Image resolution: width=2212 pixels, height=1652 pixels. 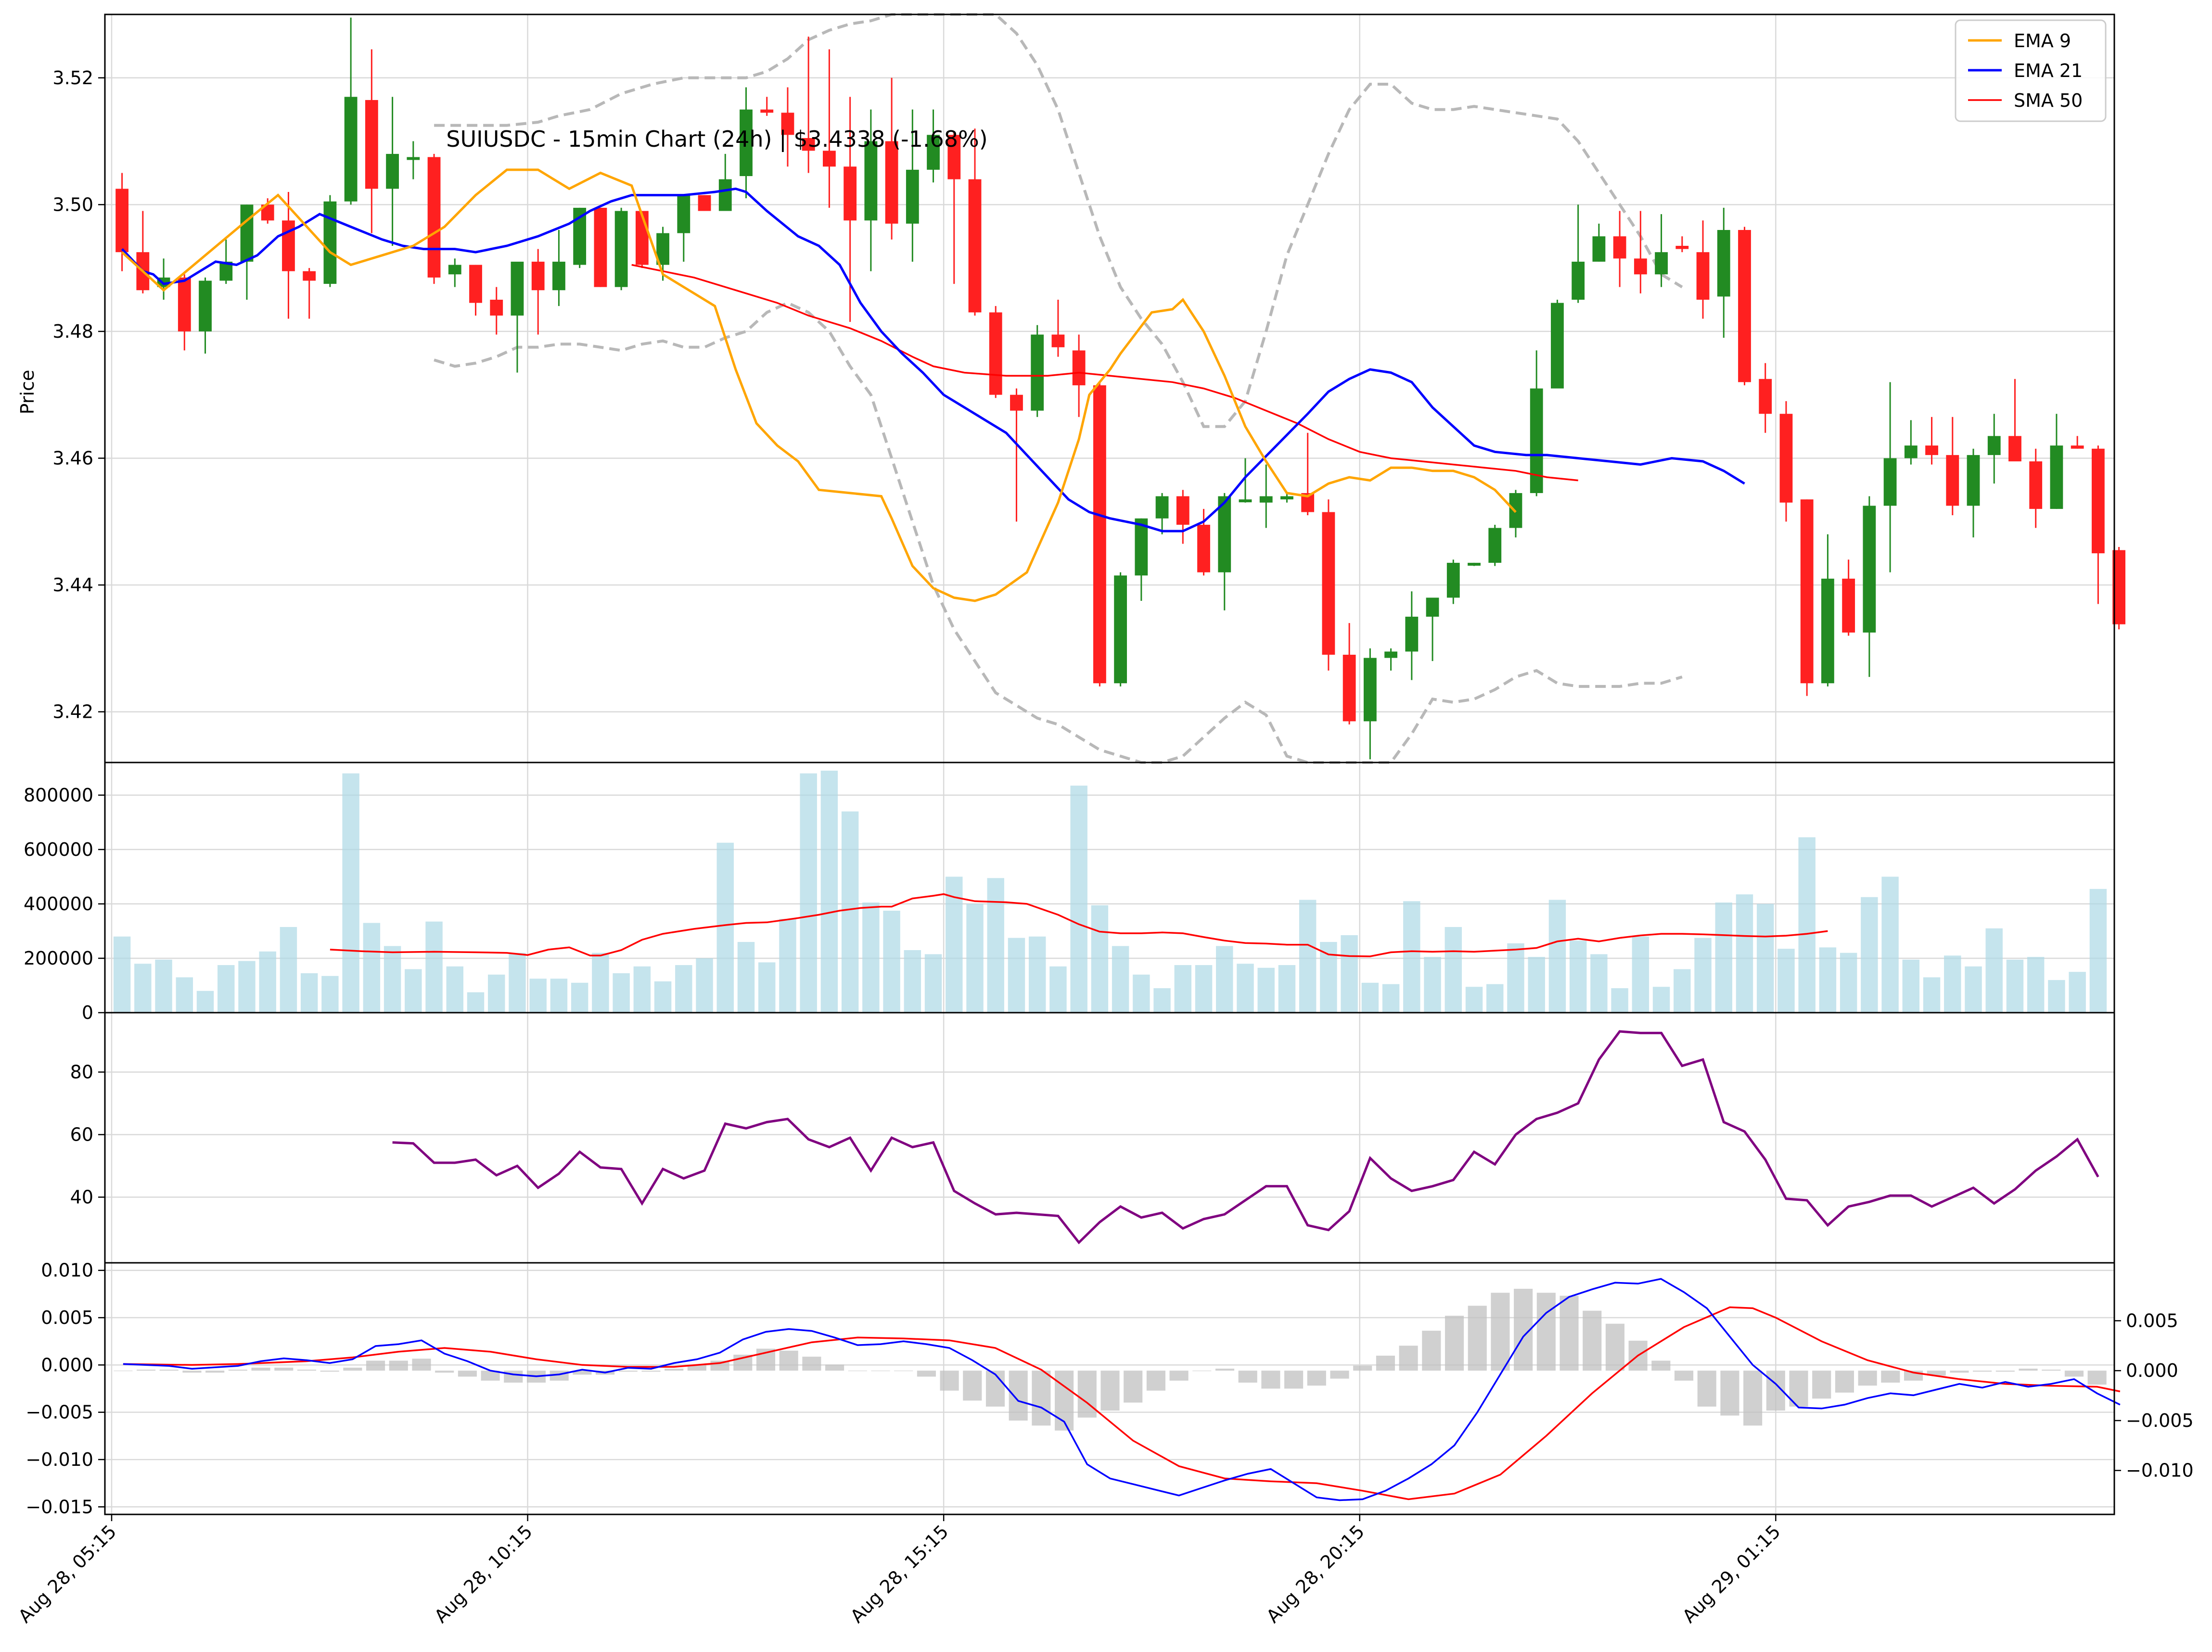 What do you see at coordinates (2048, 70) in the screenshot?
I see `legend-ema21-label: EMA 21` at bounding box center [2048, 70].